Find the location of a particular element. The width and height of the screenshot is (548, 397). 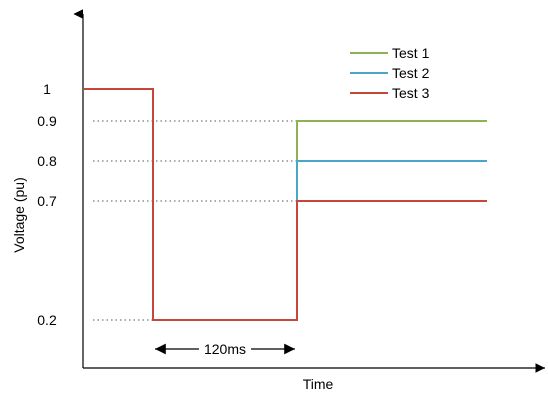

y-tick-label: 0.7 is located at coordinates (47, 201).